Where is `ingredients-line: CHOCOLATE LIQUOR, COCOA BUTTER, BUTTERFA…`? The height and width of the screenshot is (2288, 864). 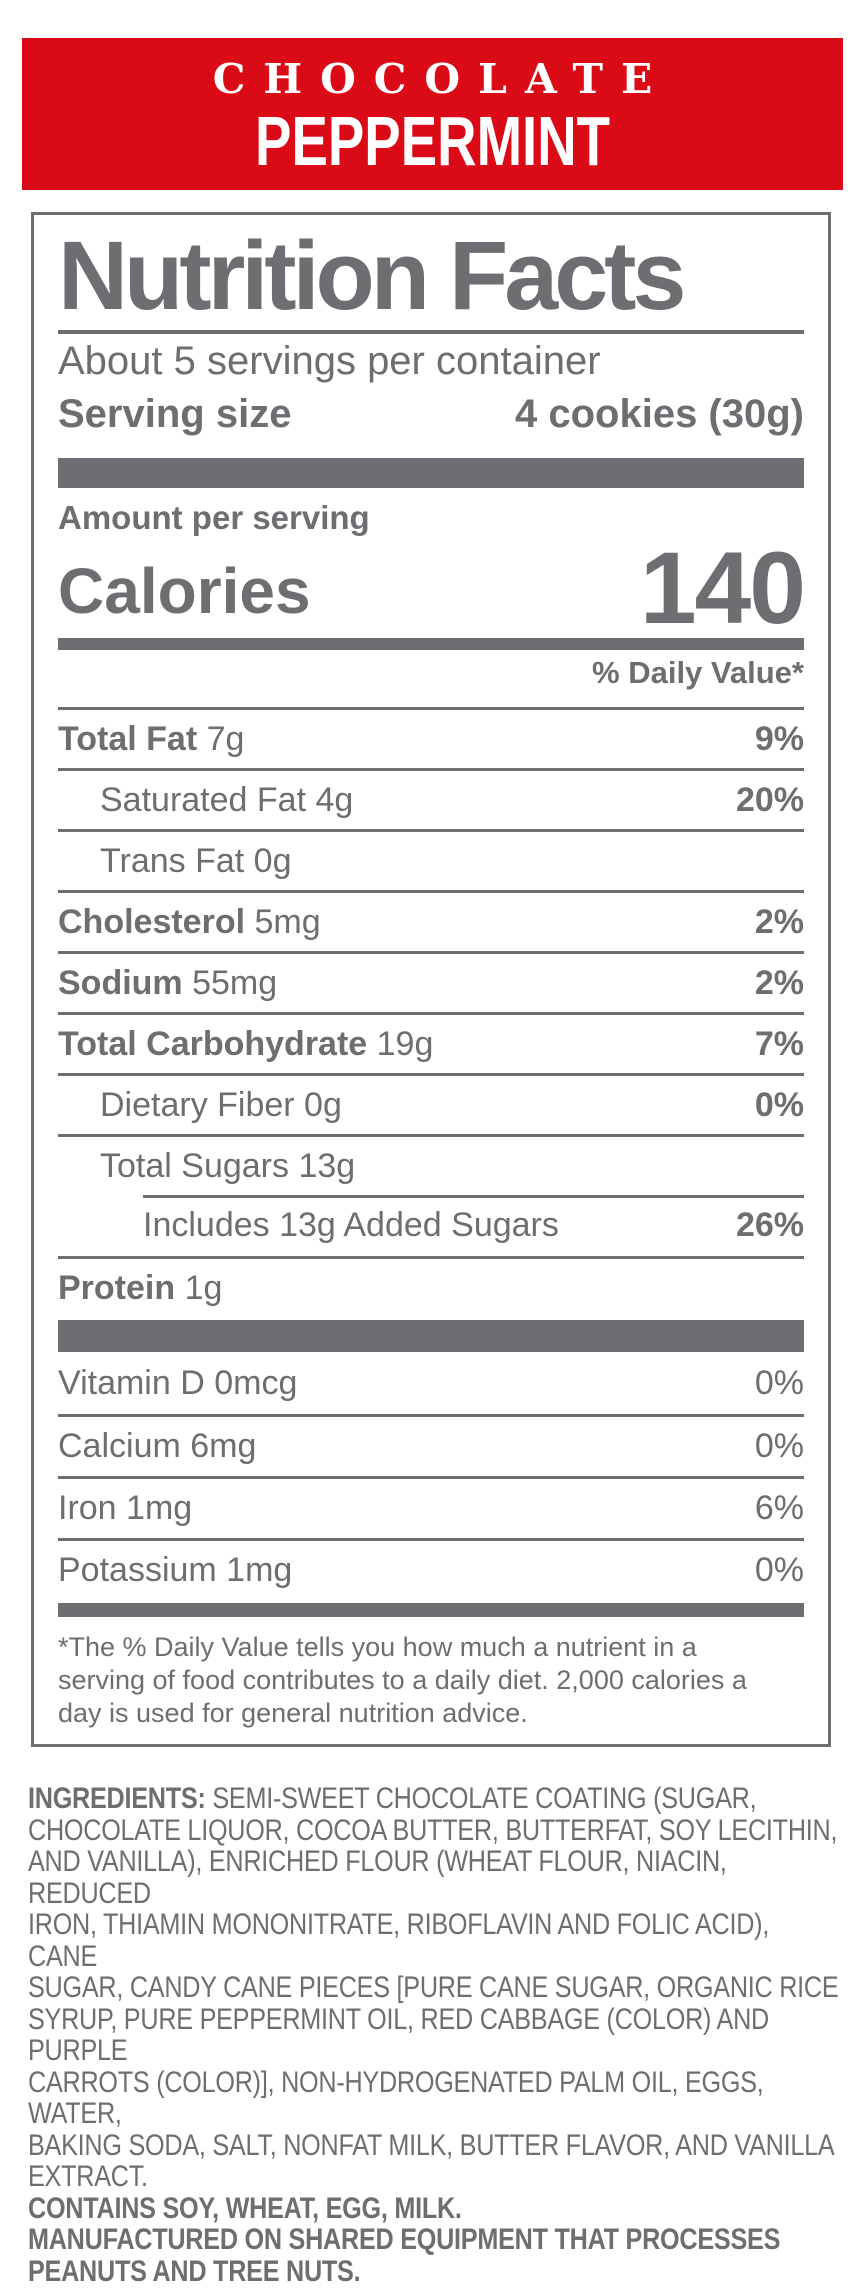 ingredients-line: CHOCOLATE LIQUOR, COCOA BUTTER, BUTTERFA… is located at coordinates (433, 1830).